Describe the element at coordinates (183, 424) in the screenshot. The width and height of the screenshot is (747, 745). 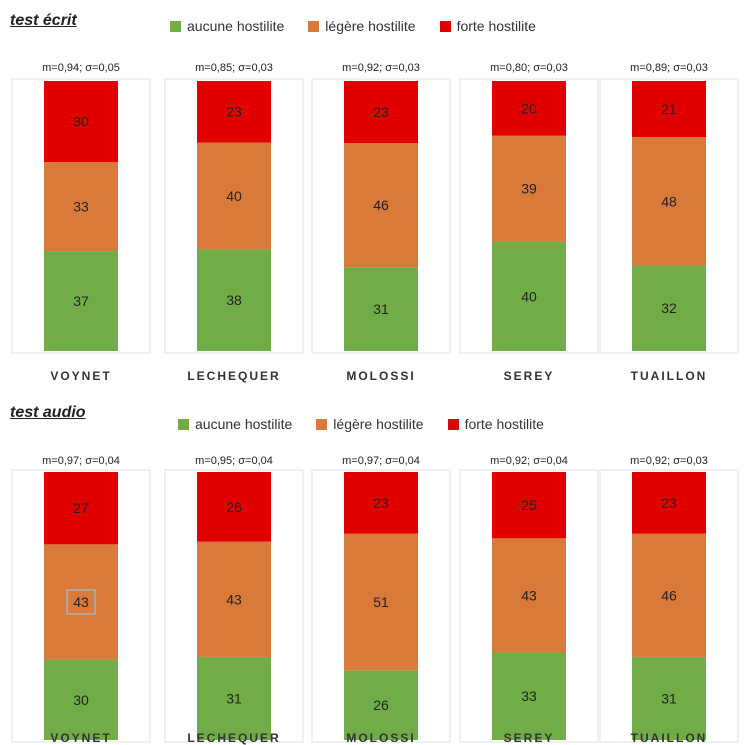
I see `legend-swatch-aucune` at that location.